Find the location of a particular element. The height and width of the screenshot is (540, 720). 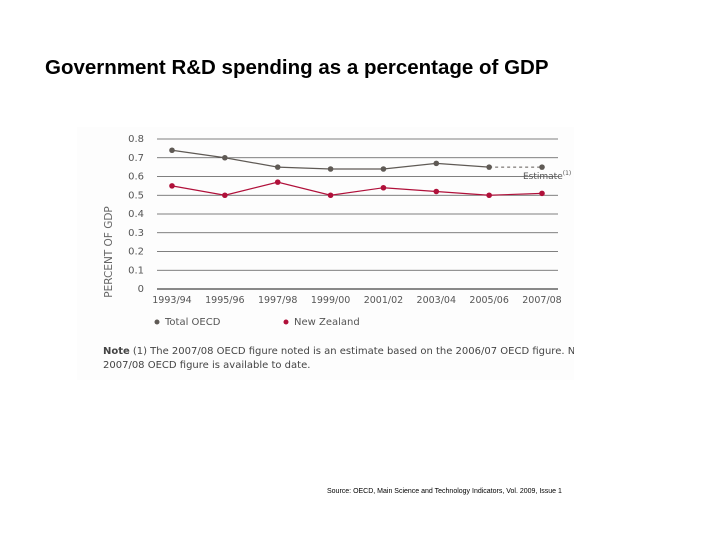

y-tick-label: 0.3 is located at coordinates (136, 233).